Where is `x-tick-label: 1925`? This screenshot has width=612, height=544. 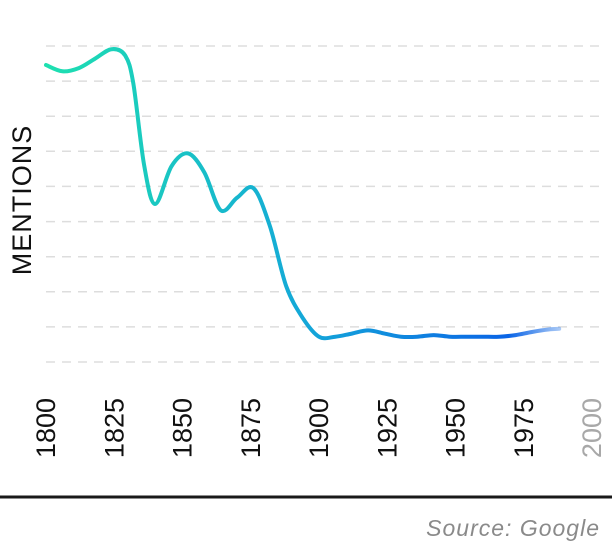
x-tick-label: 1925 is located at coordinates (387, 428).